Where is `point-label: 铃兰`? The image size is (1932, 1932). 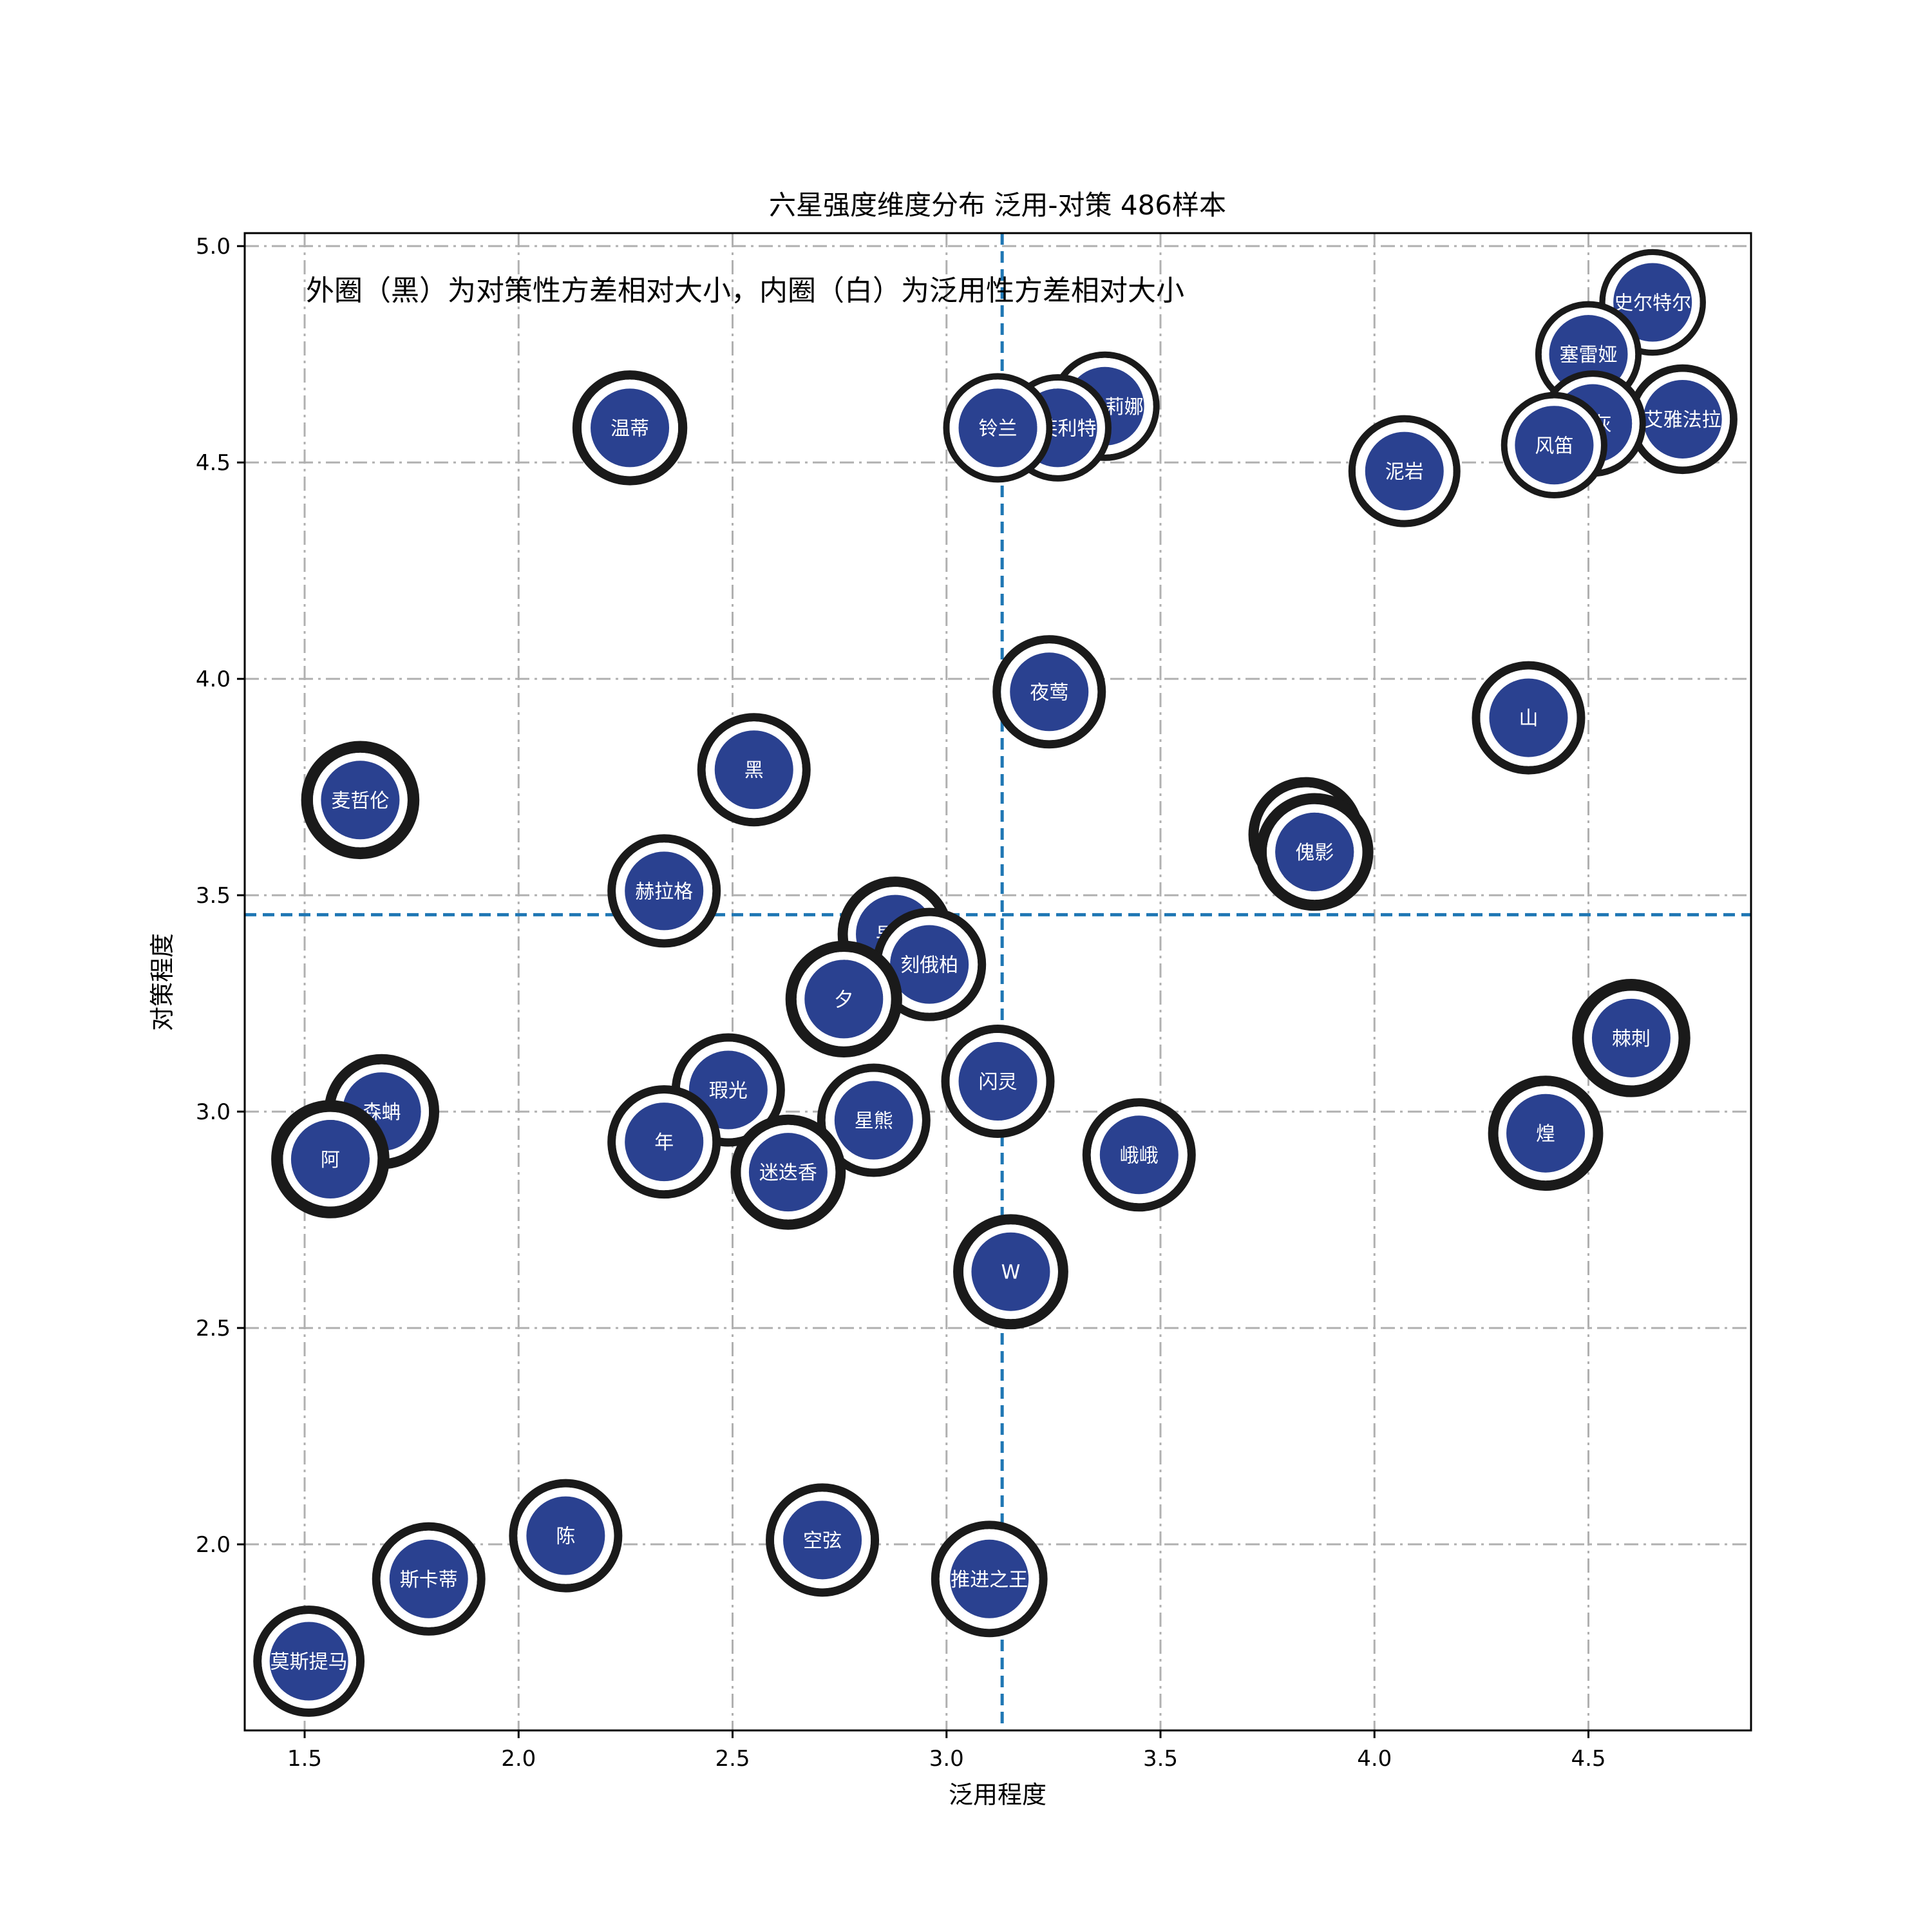 point-label: 铃兰 is located at coordinates (999, 429).